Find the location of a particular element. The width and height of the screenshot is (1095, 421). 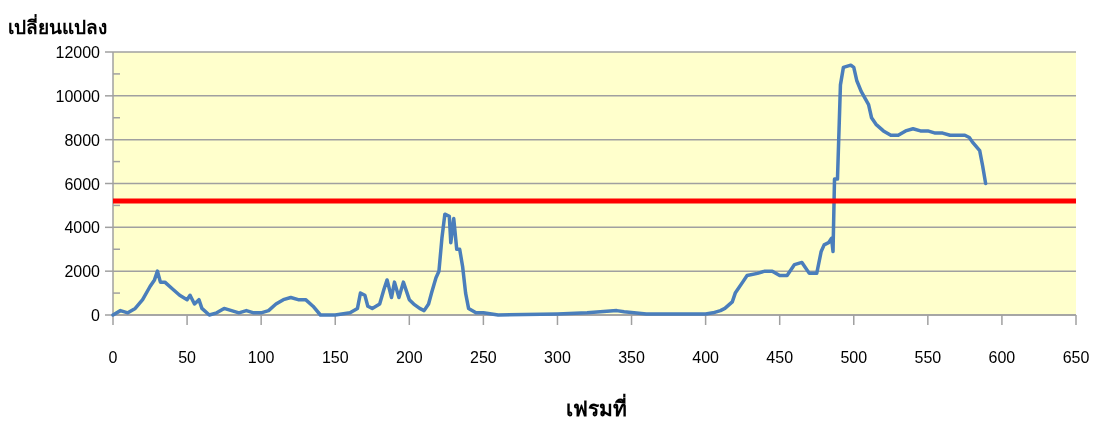

y-tick-label: 6000 is located at coordinates (82, 184).